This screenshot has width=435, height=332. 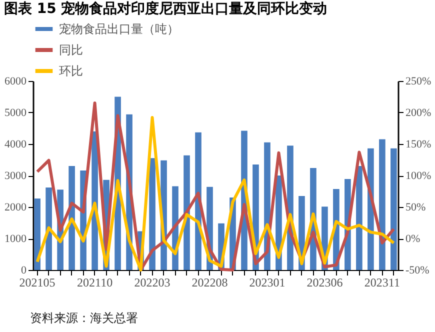 What do you see at coordinates (15, 176) in the screenshot?
I see `y-tick-label: 3000` at bounding box center [15, 176].